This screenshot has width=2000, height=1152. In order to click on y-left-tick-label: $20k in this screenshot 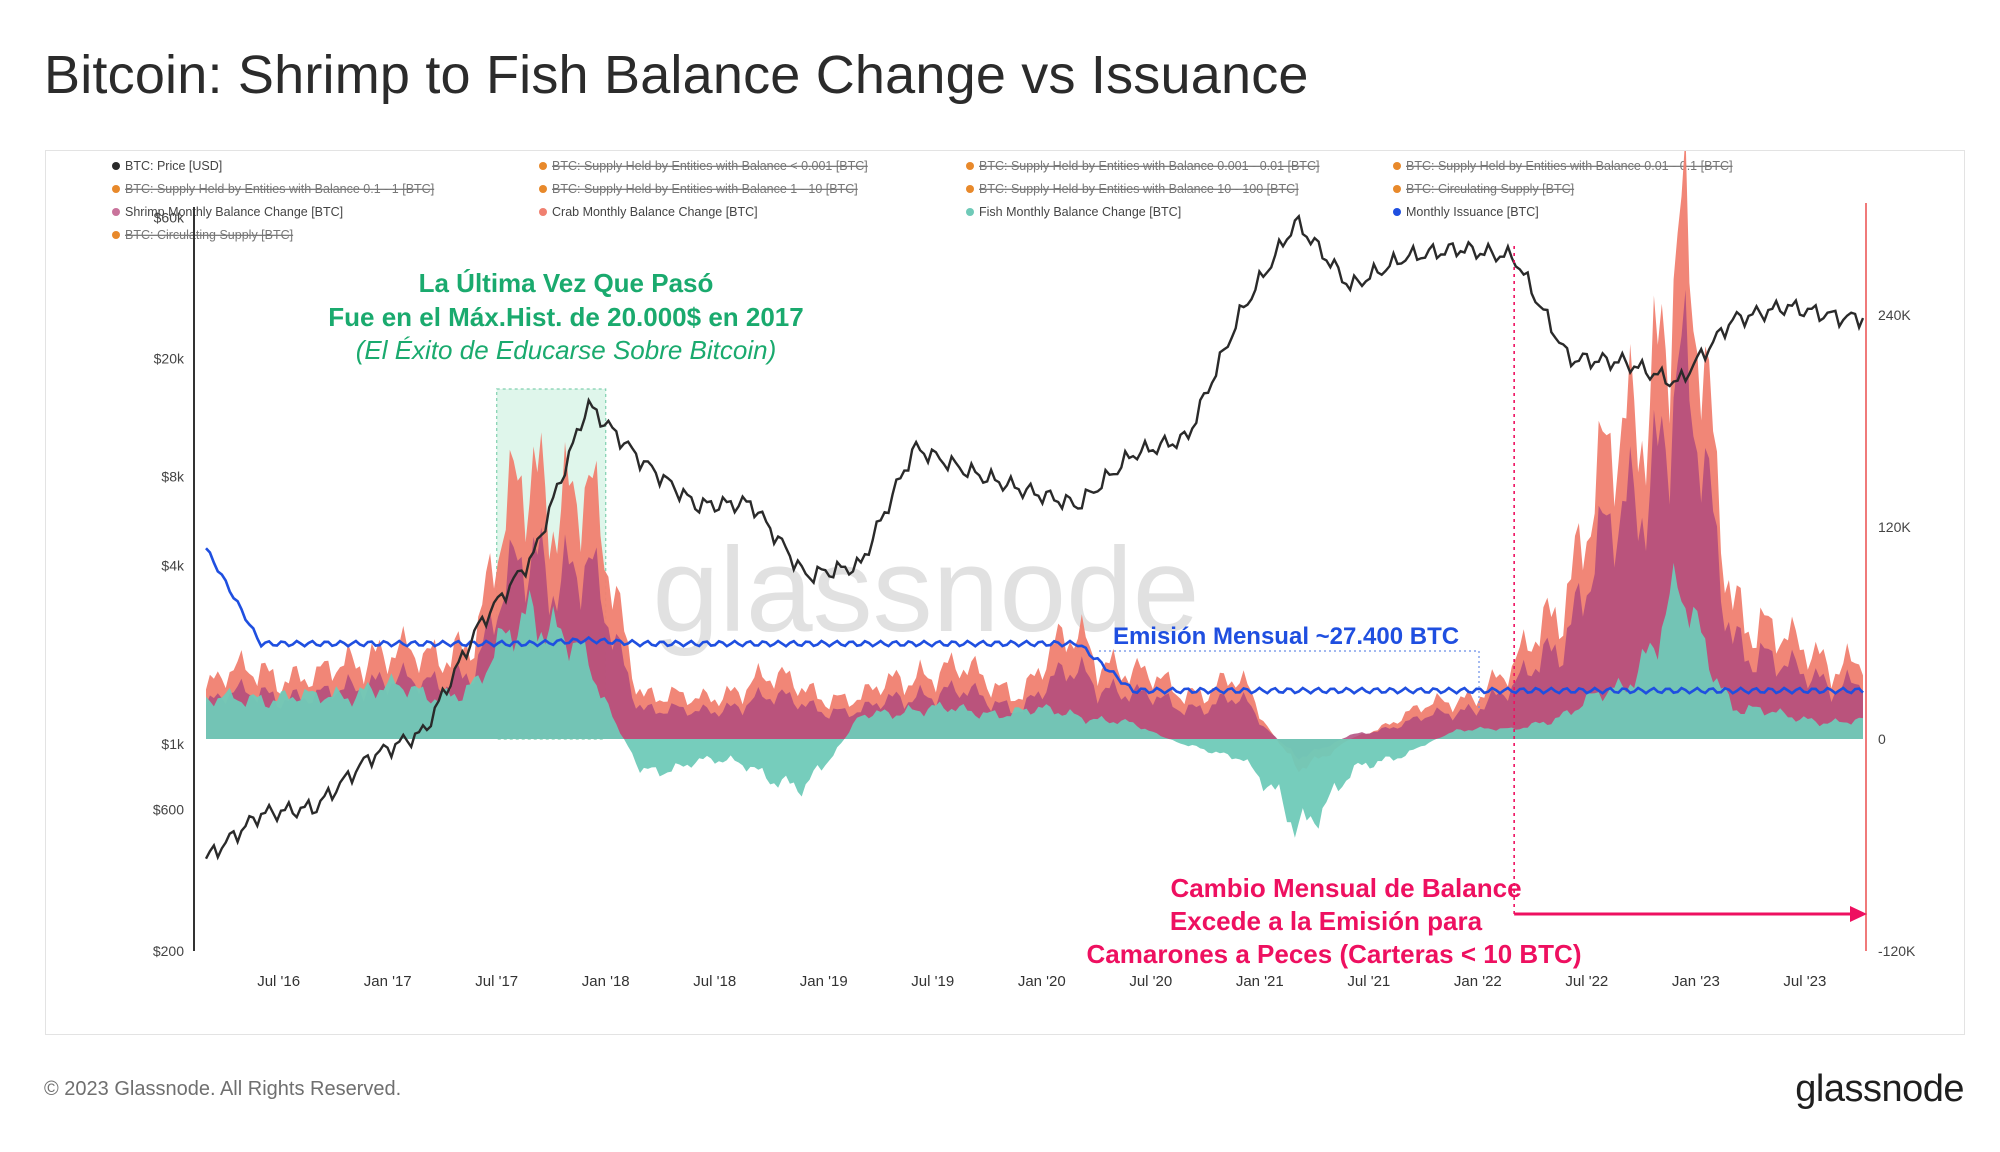, I will do `click(169, 359)`.